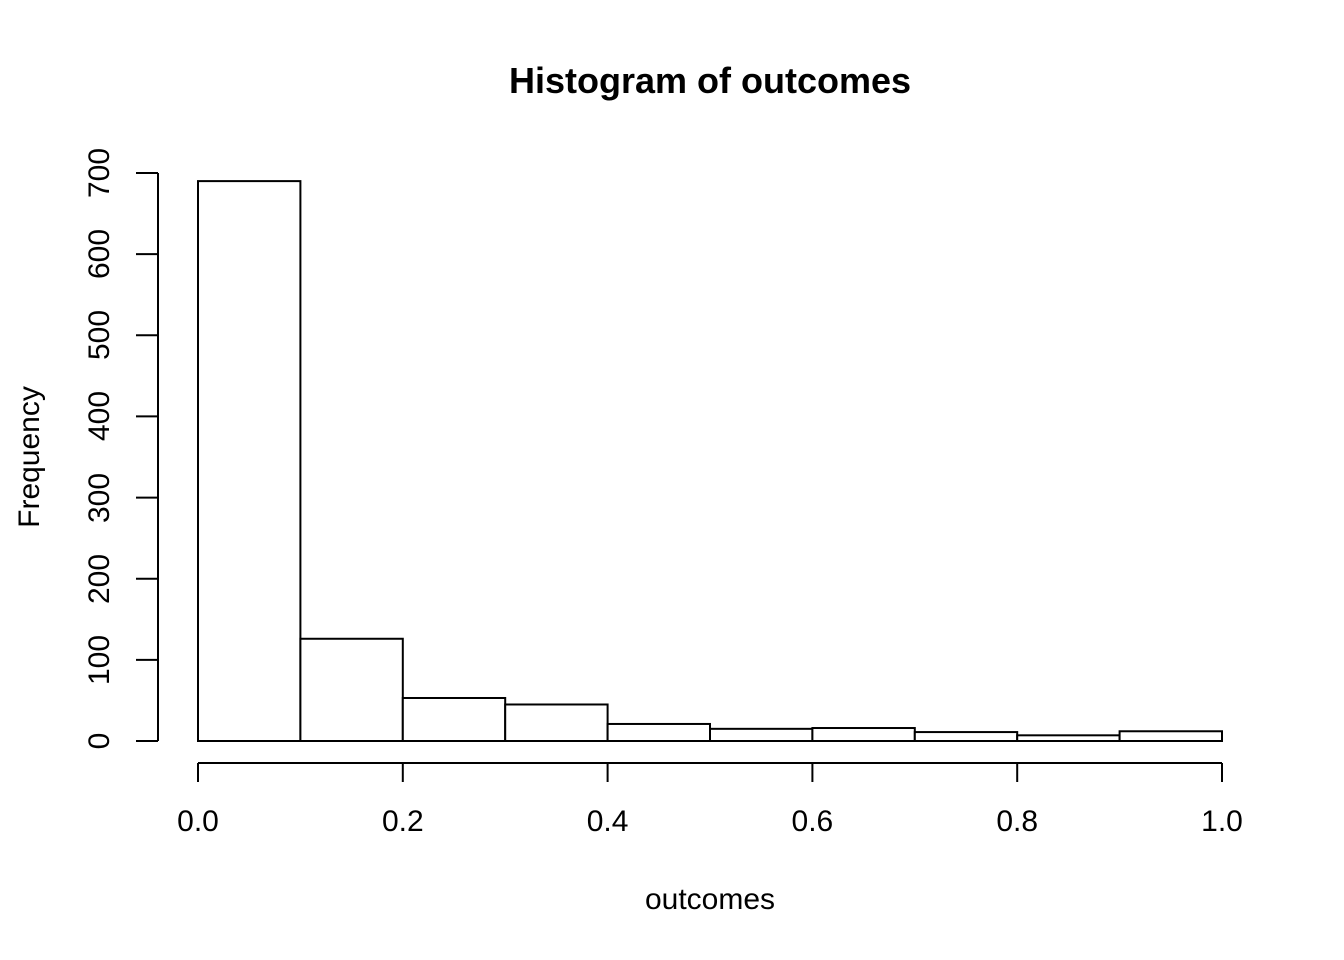 The image size is (1344, 960). Describe the element at coordinates (29, 457) in the screenshot. I see `y-axis-title: Frequency` at that location.